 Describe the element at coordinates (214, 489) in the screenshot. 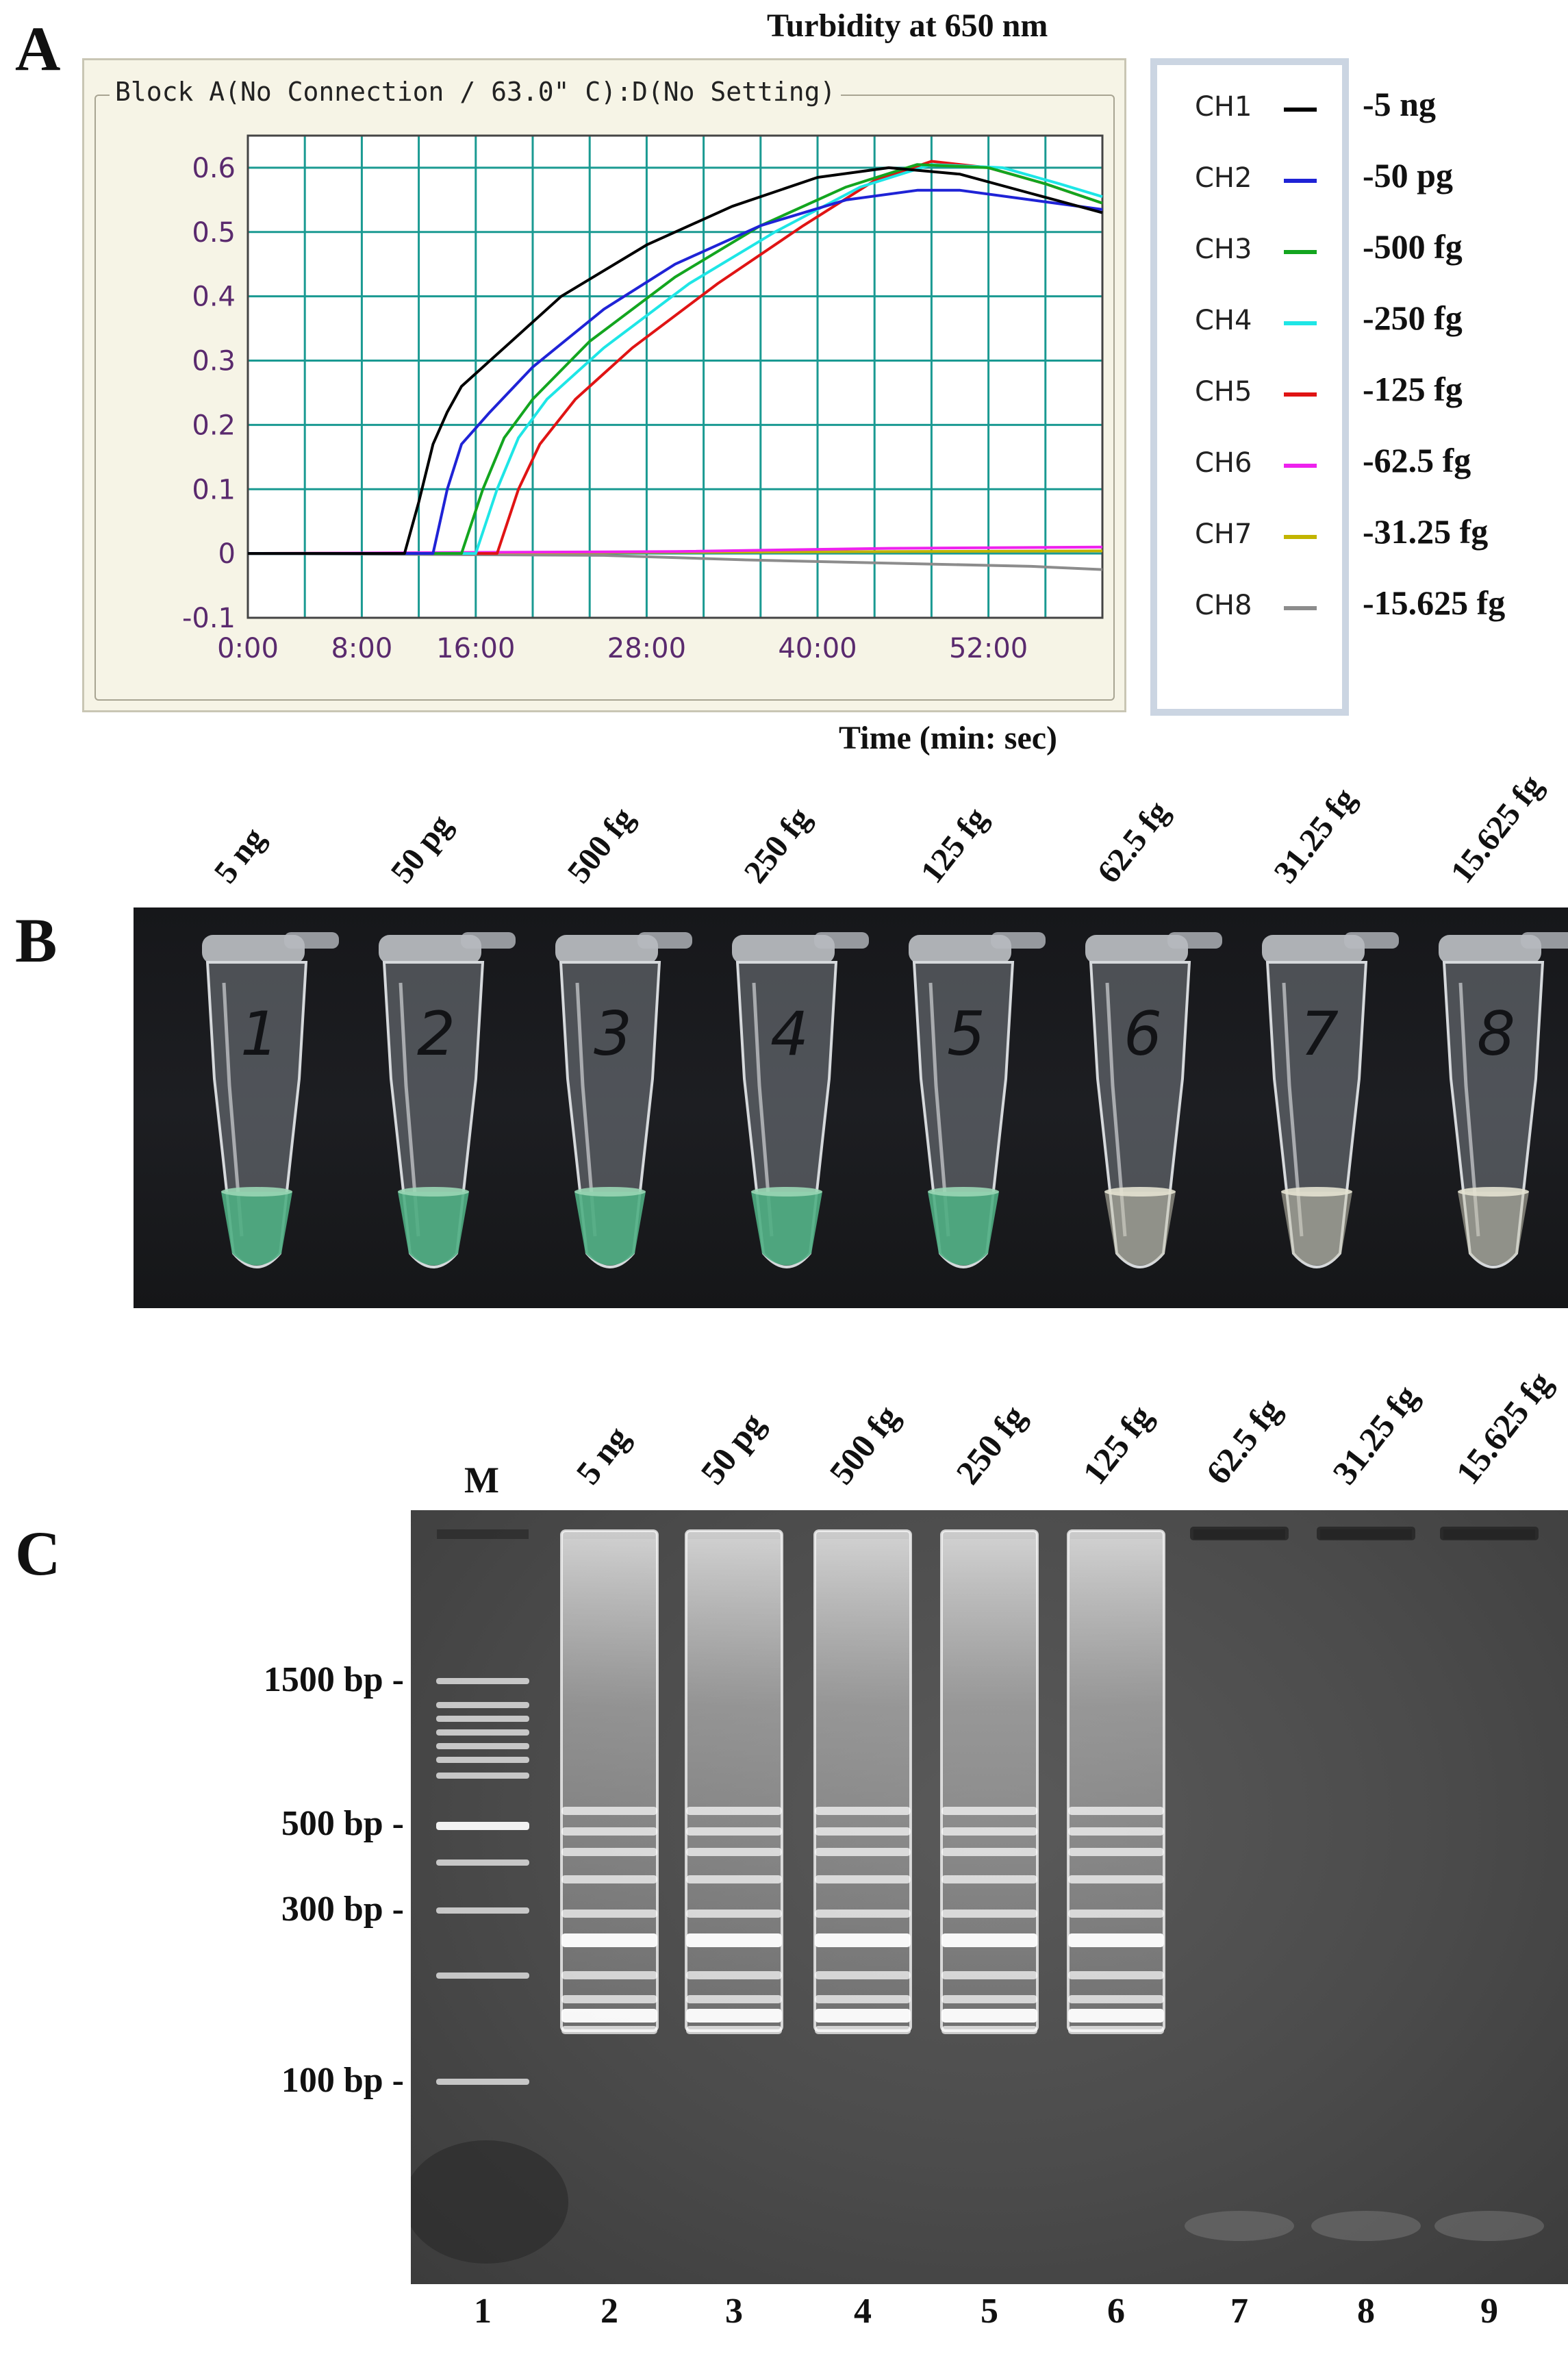

I see `y-tick-label: 0.1` at that location.